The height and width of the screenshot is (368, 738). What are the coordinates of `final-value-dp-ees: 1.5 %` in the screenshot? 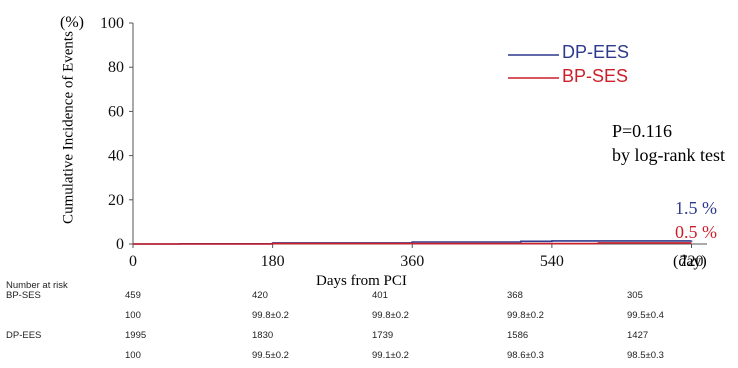 It's located at (696, 208).